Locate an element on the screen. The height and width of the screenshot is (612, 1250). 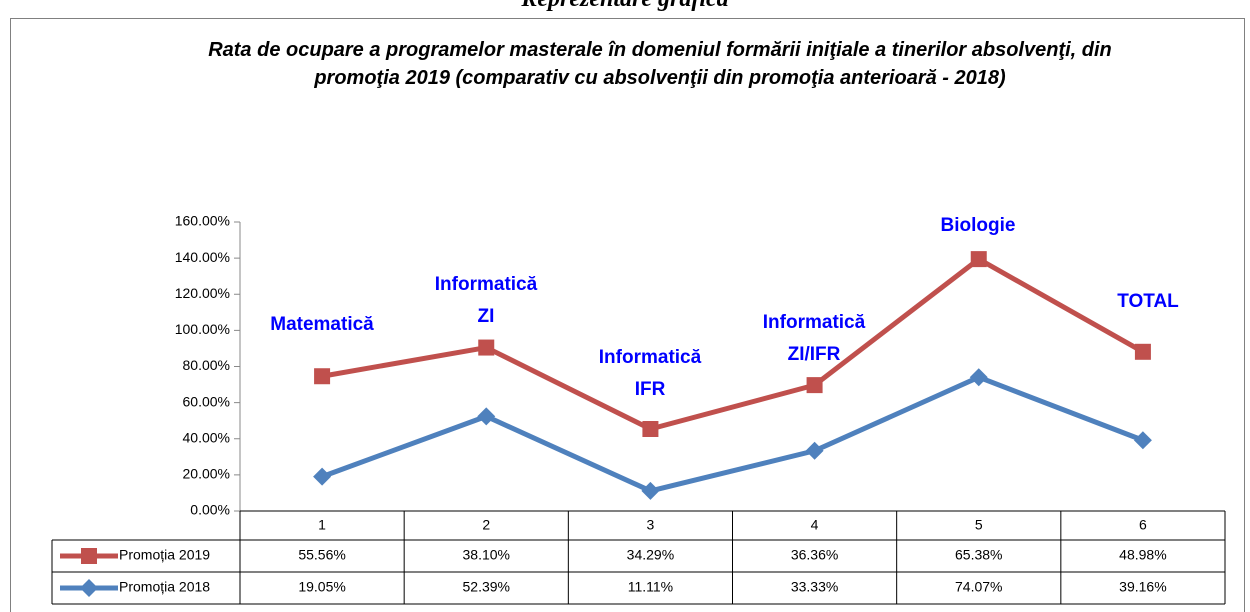
table-value: 36.36% is located at coordinates (814, 555).